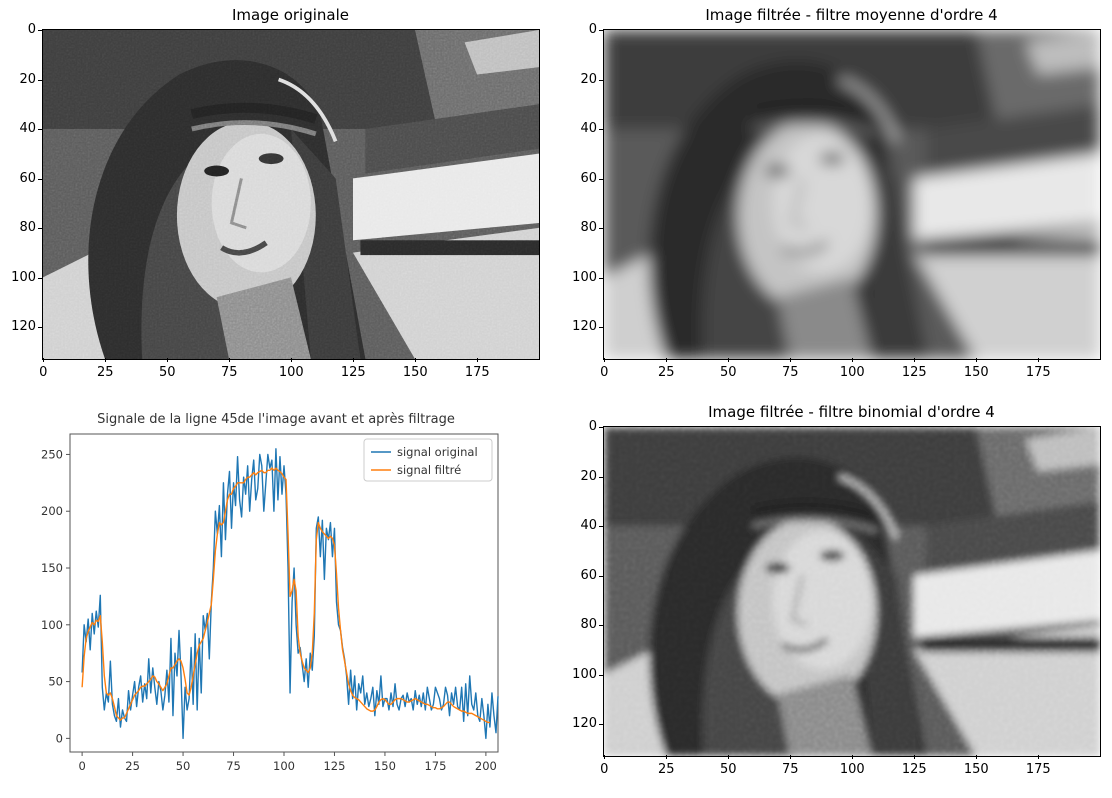 This screenshot has width=1112, height=798. What do you see at coordinates (105, 372) in the screenshot?
I see `original-image-xtick-label: 25` at bounding box center [105, 372].